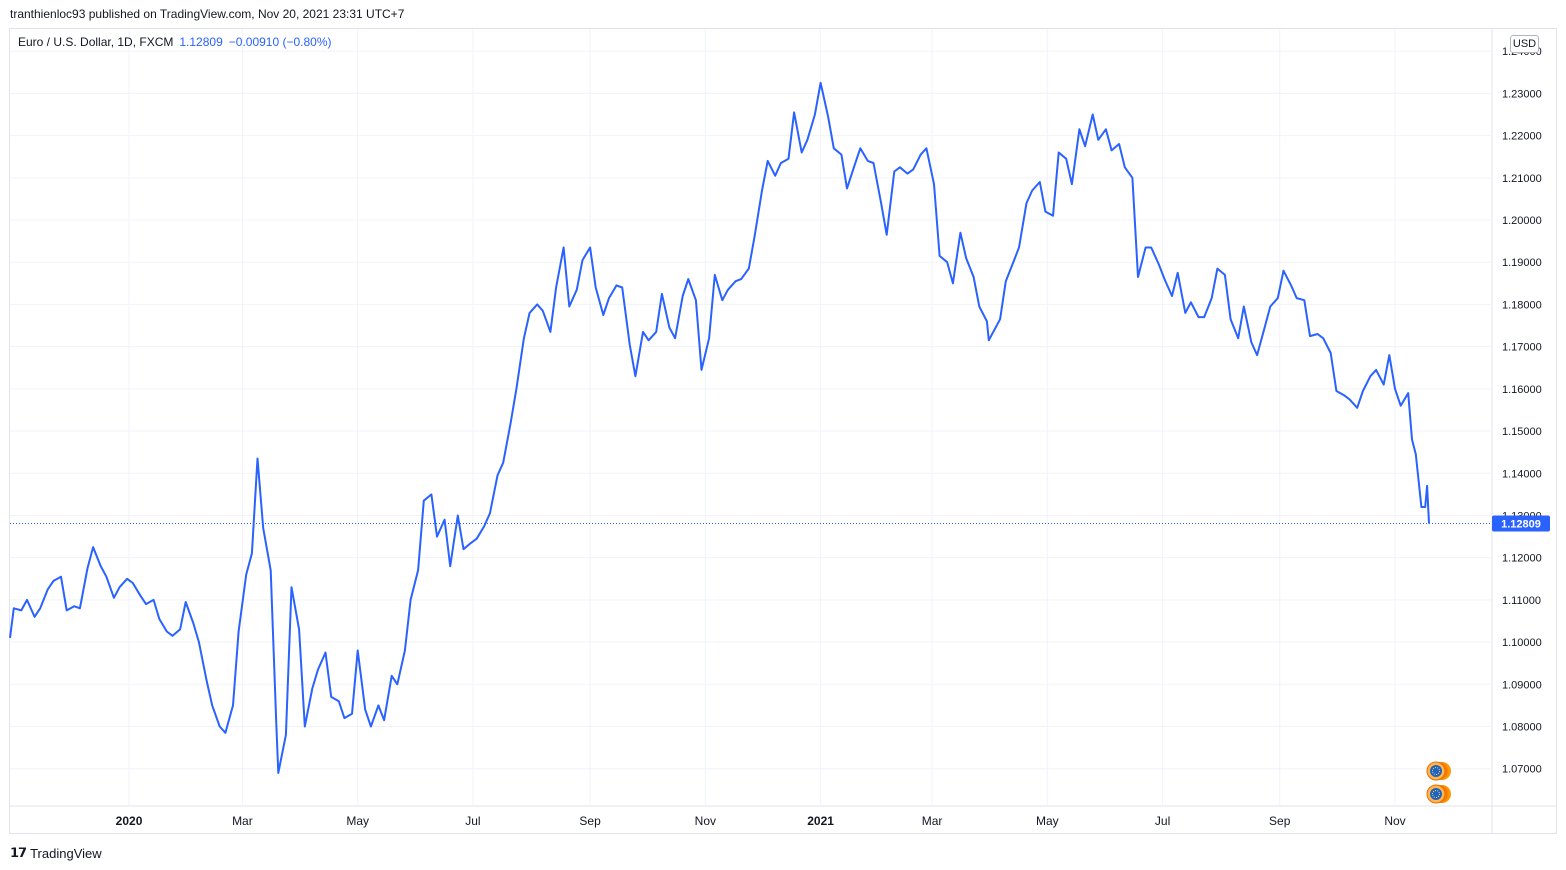 The height and width of the screenshot is (870, 1566). Describe the element at coordinates (18, 852) in the screenshot. I see `tradingview-logo-icon: 𝟭𝟳` at that location.